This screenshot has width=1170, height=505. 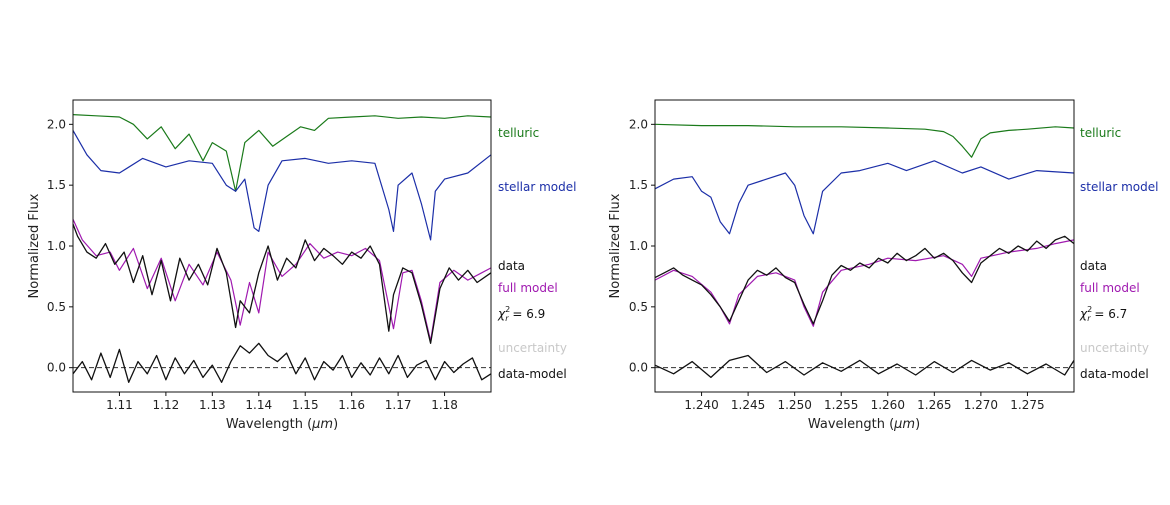 What do you see at coordinates (1093, 266) in the screenshot?
I see `right-legend-data: data` at bounding box center [1093, 266].